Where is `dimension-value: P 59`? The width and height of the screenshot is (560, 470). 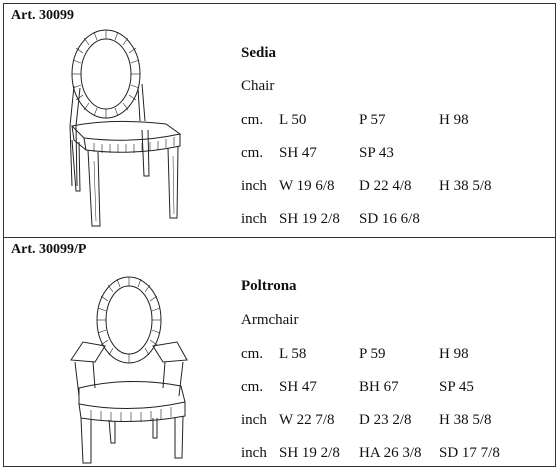 dimension-value: P 59 is located at coordinates (372, 354).